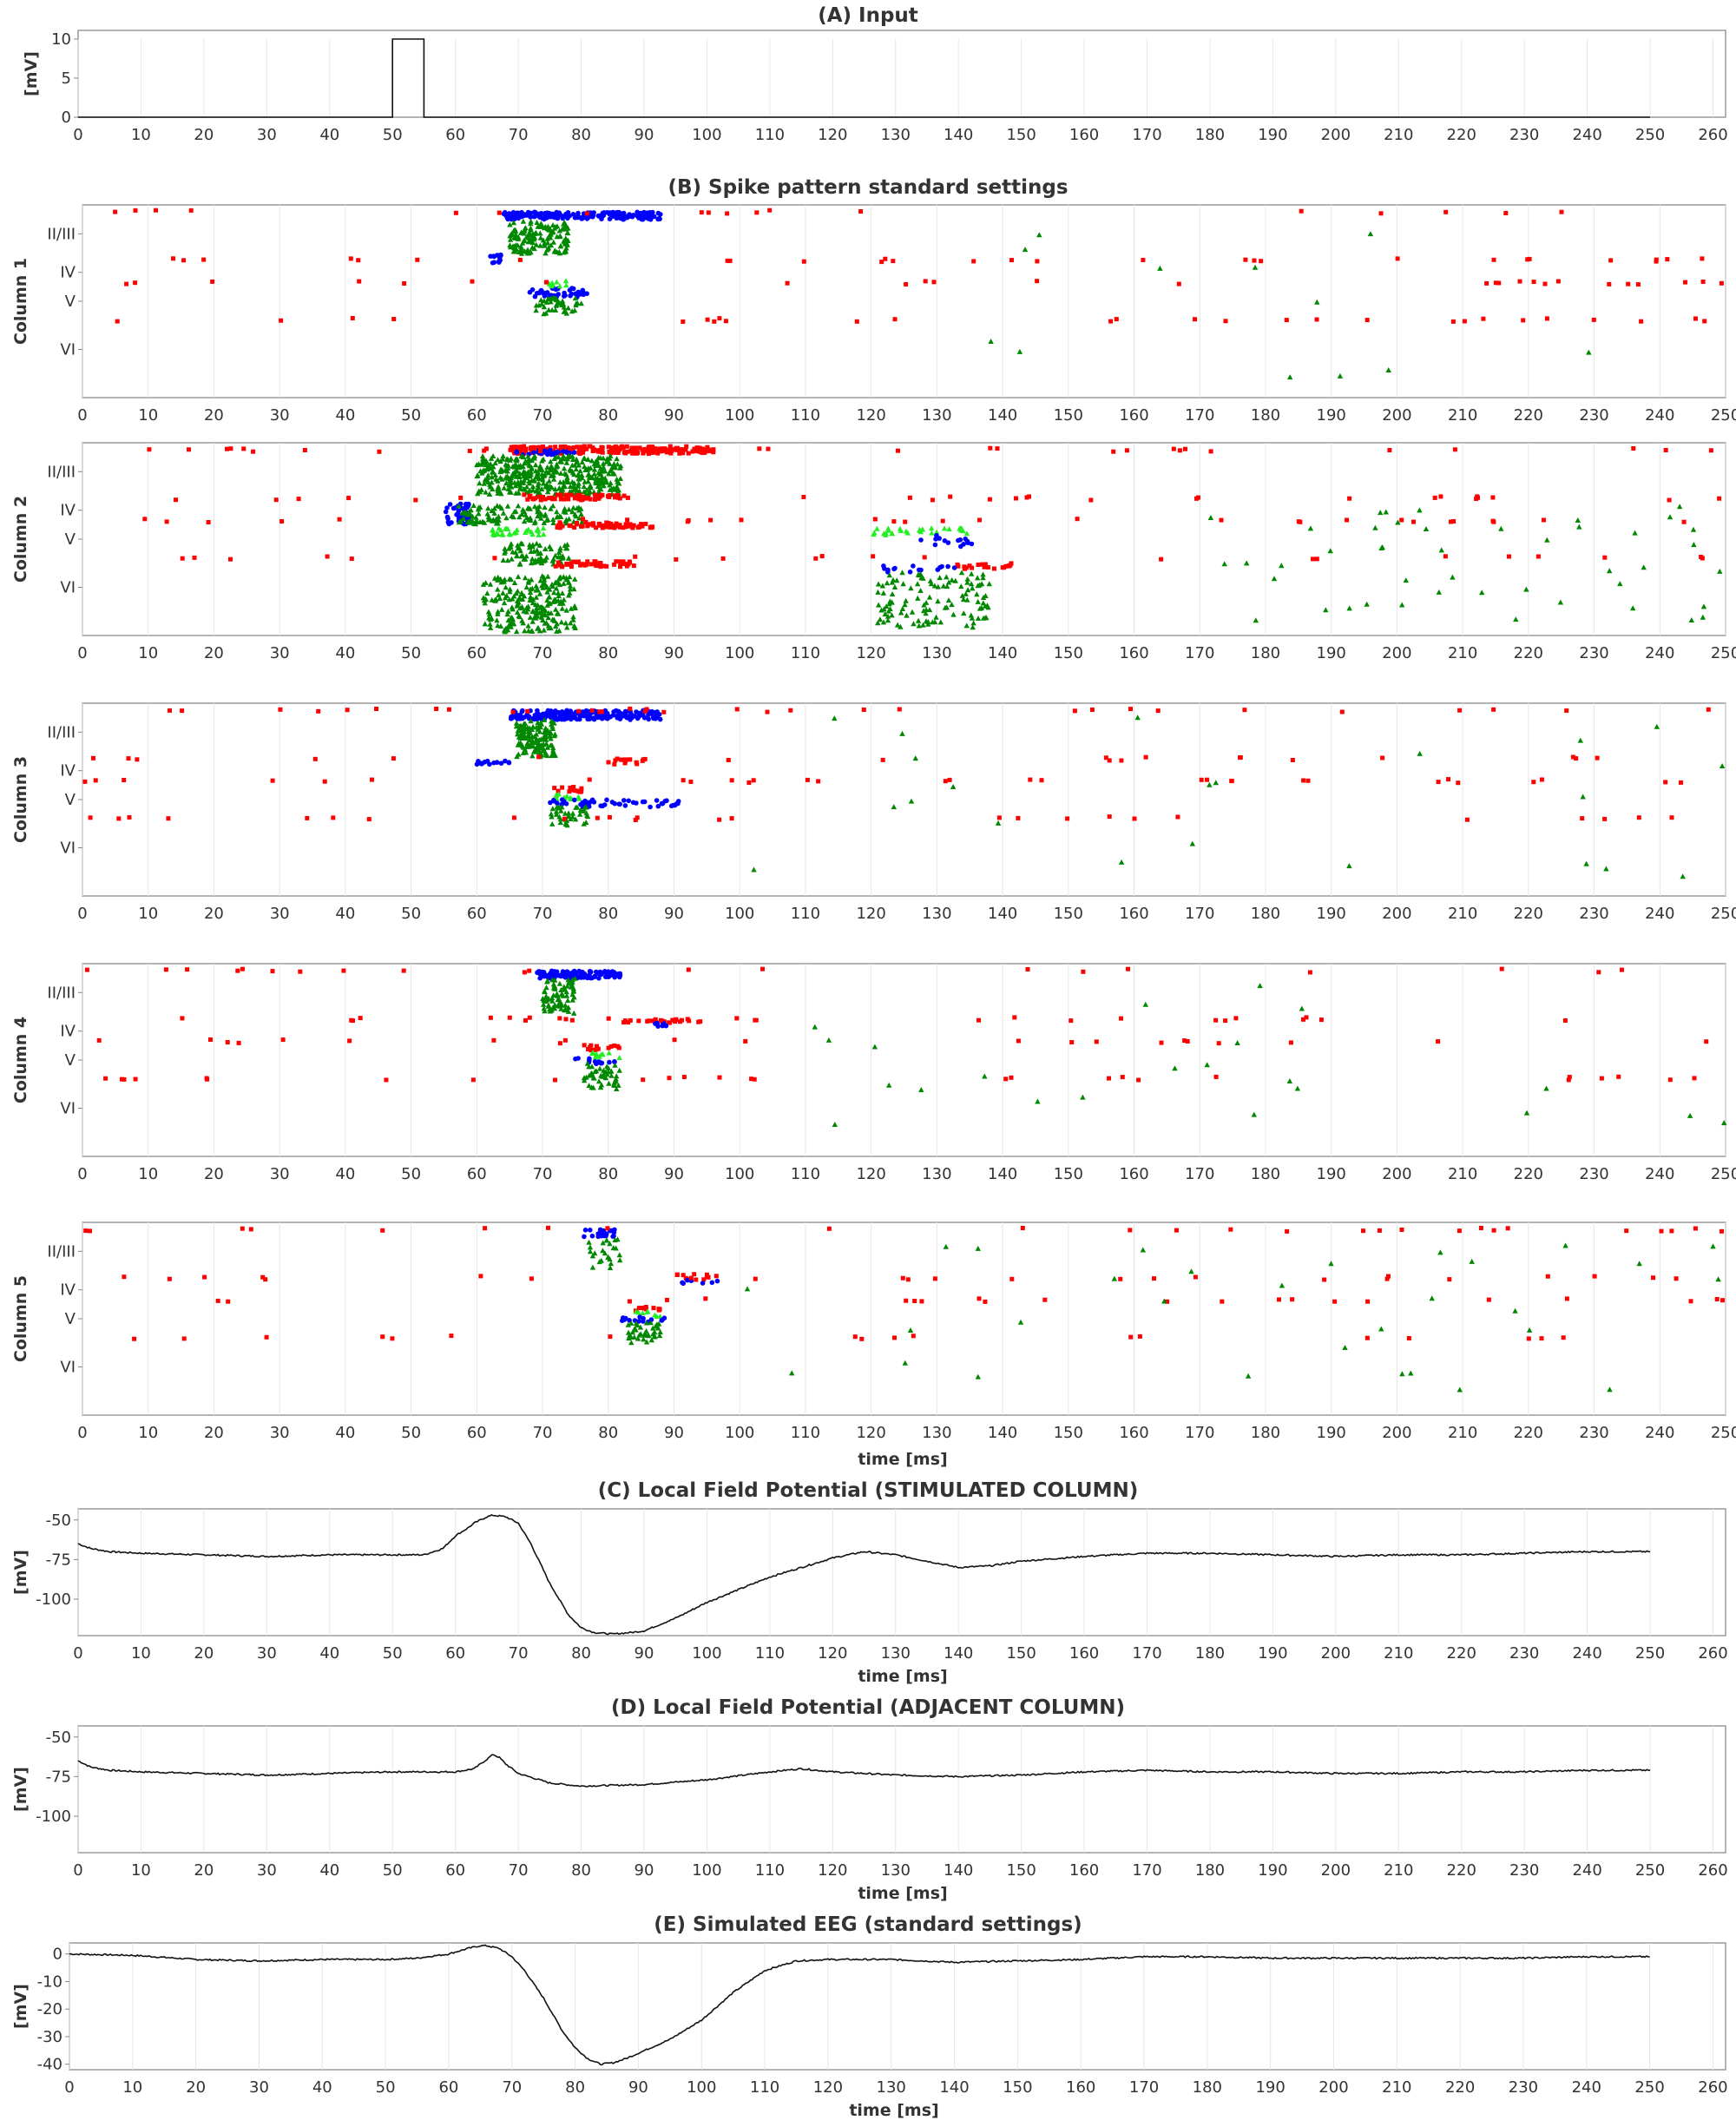 The width and height of the screenshot is (1736, 2127). I want to click on panel-e-frame, so click(897, 2006).